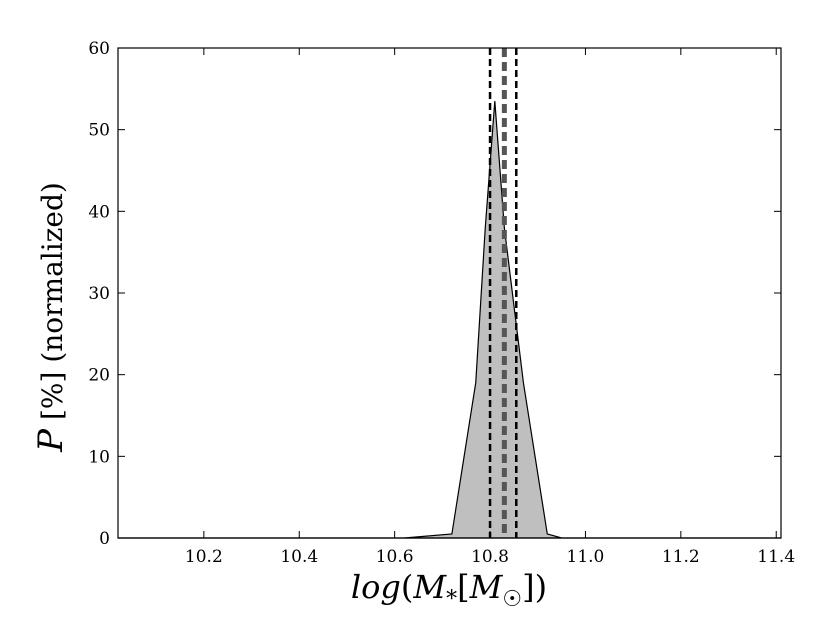 The image size is (830, 626). What do you see at coordinates (104, 539) in the screenshot?
I see `y-tick-label-0: 0` at bounding box center [104, 539].